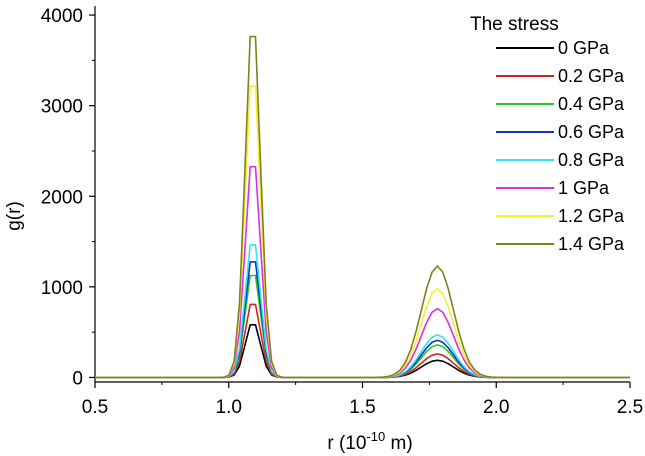 The height and width of the screenshot is (456, 645). I want to click on y-tick-label: 3000, so click(62, 107).